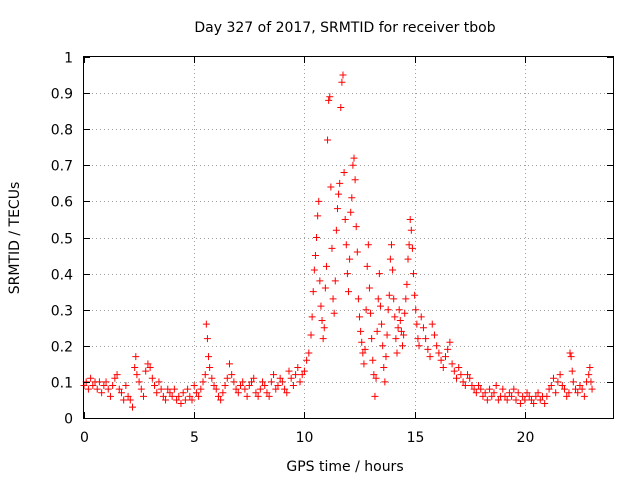 The height and width of the screenshot is (480, 640). Describe the element at coordinates (416, 438) in the screenshot. I see `x-tick-label: 15` at that location.